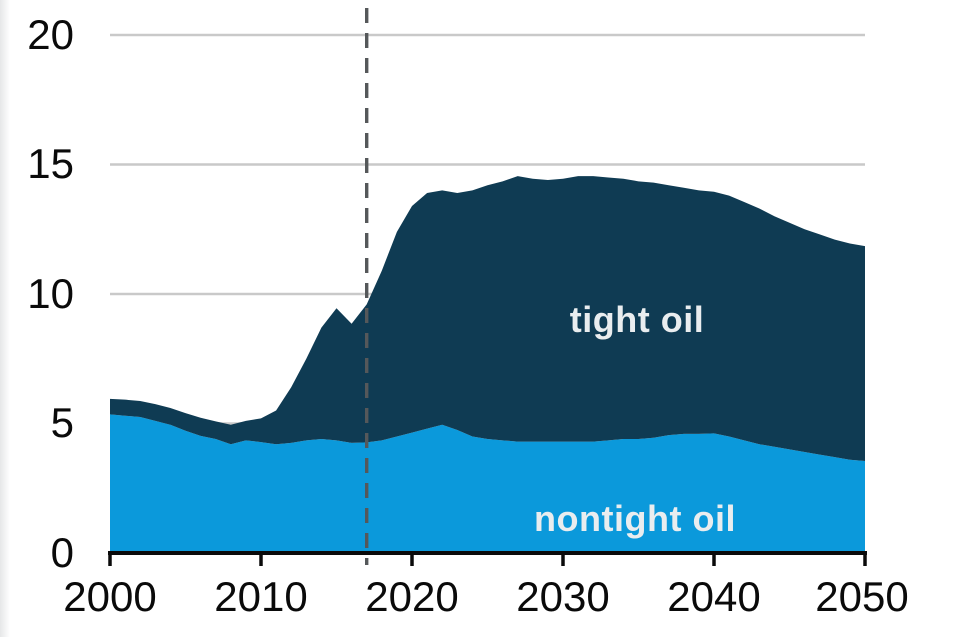 The height and width of the screenshot is (637, 955). Describe the element at coordinates (635, 518) in the screenshot. I see `nontight-oil-area-label: nontight oil` at that location.